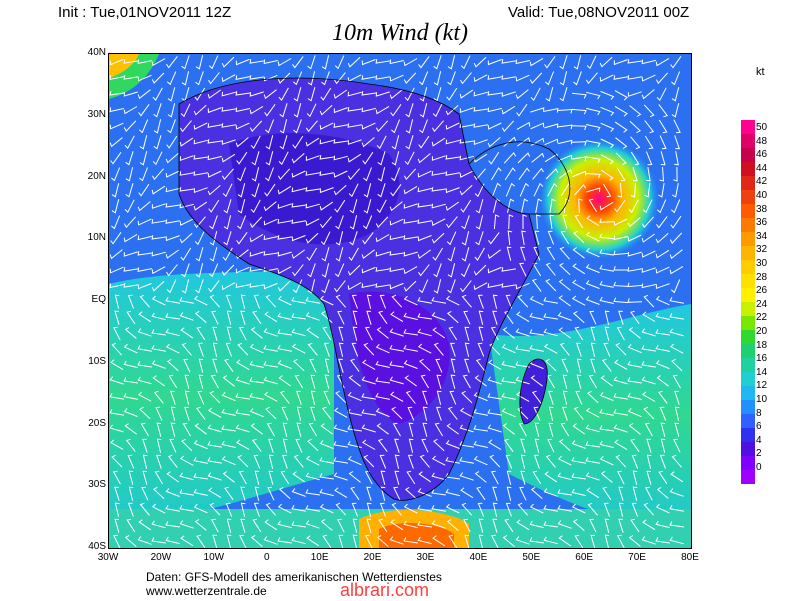 The width and height of the screenshot is (800, 601). Describe the element at coordinates (206, 591) in the screenshot. I see `website-text: www.wetterzentrale.de` at that location.